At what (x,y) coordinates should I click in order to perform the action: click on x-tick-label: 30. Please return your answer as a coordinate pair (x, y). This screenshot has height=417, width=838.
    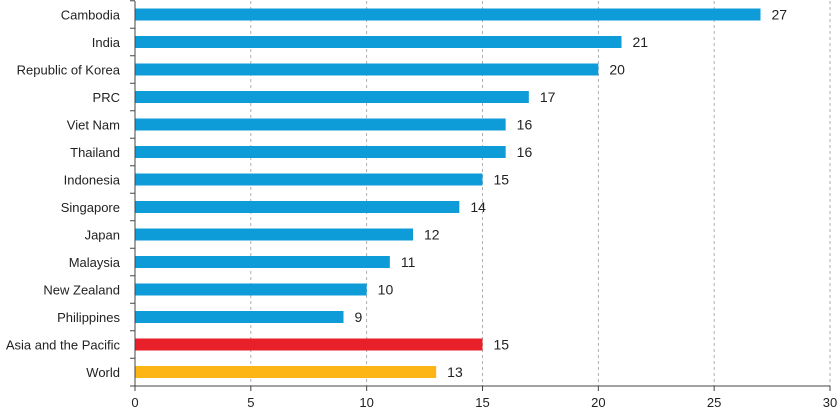
    Looking at the image, I should click on (830, 402).